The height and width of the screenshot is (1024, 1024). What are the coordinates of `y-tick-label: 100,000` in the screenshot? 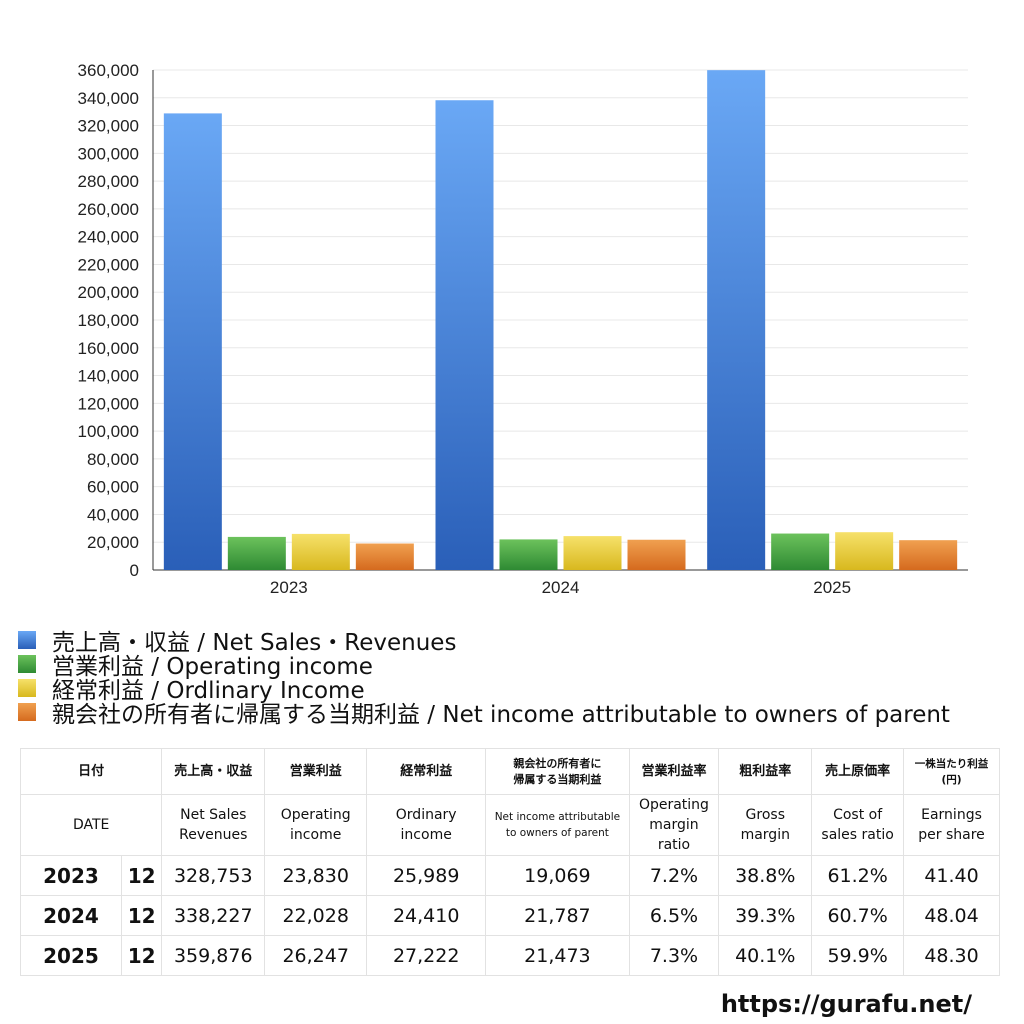 It's located at (108, 431).